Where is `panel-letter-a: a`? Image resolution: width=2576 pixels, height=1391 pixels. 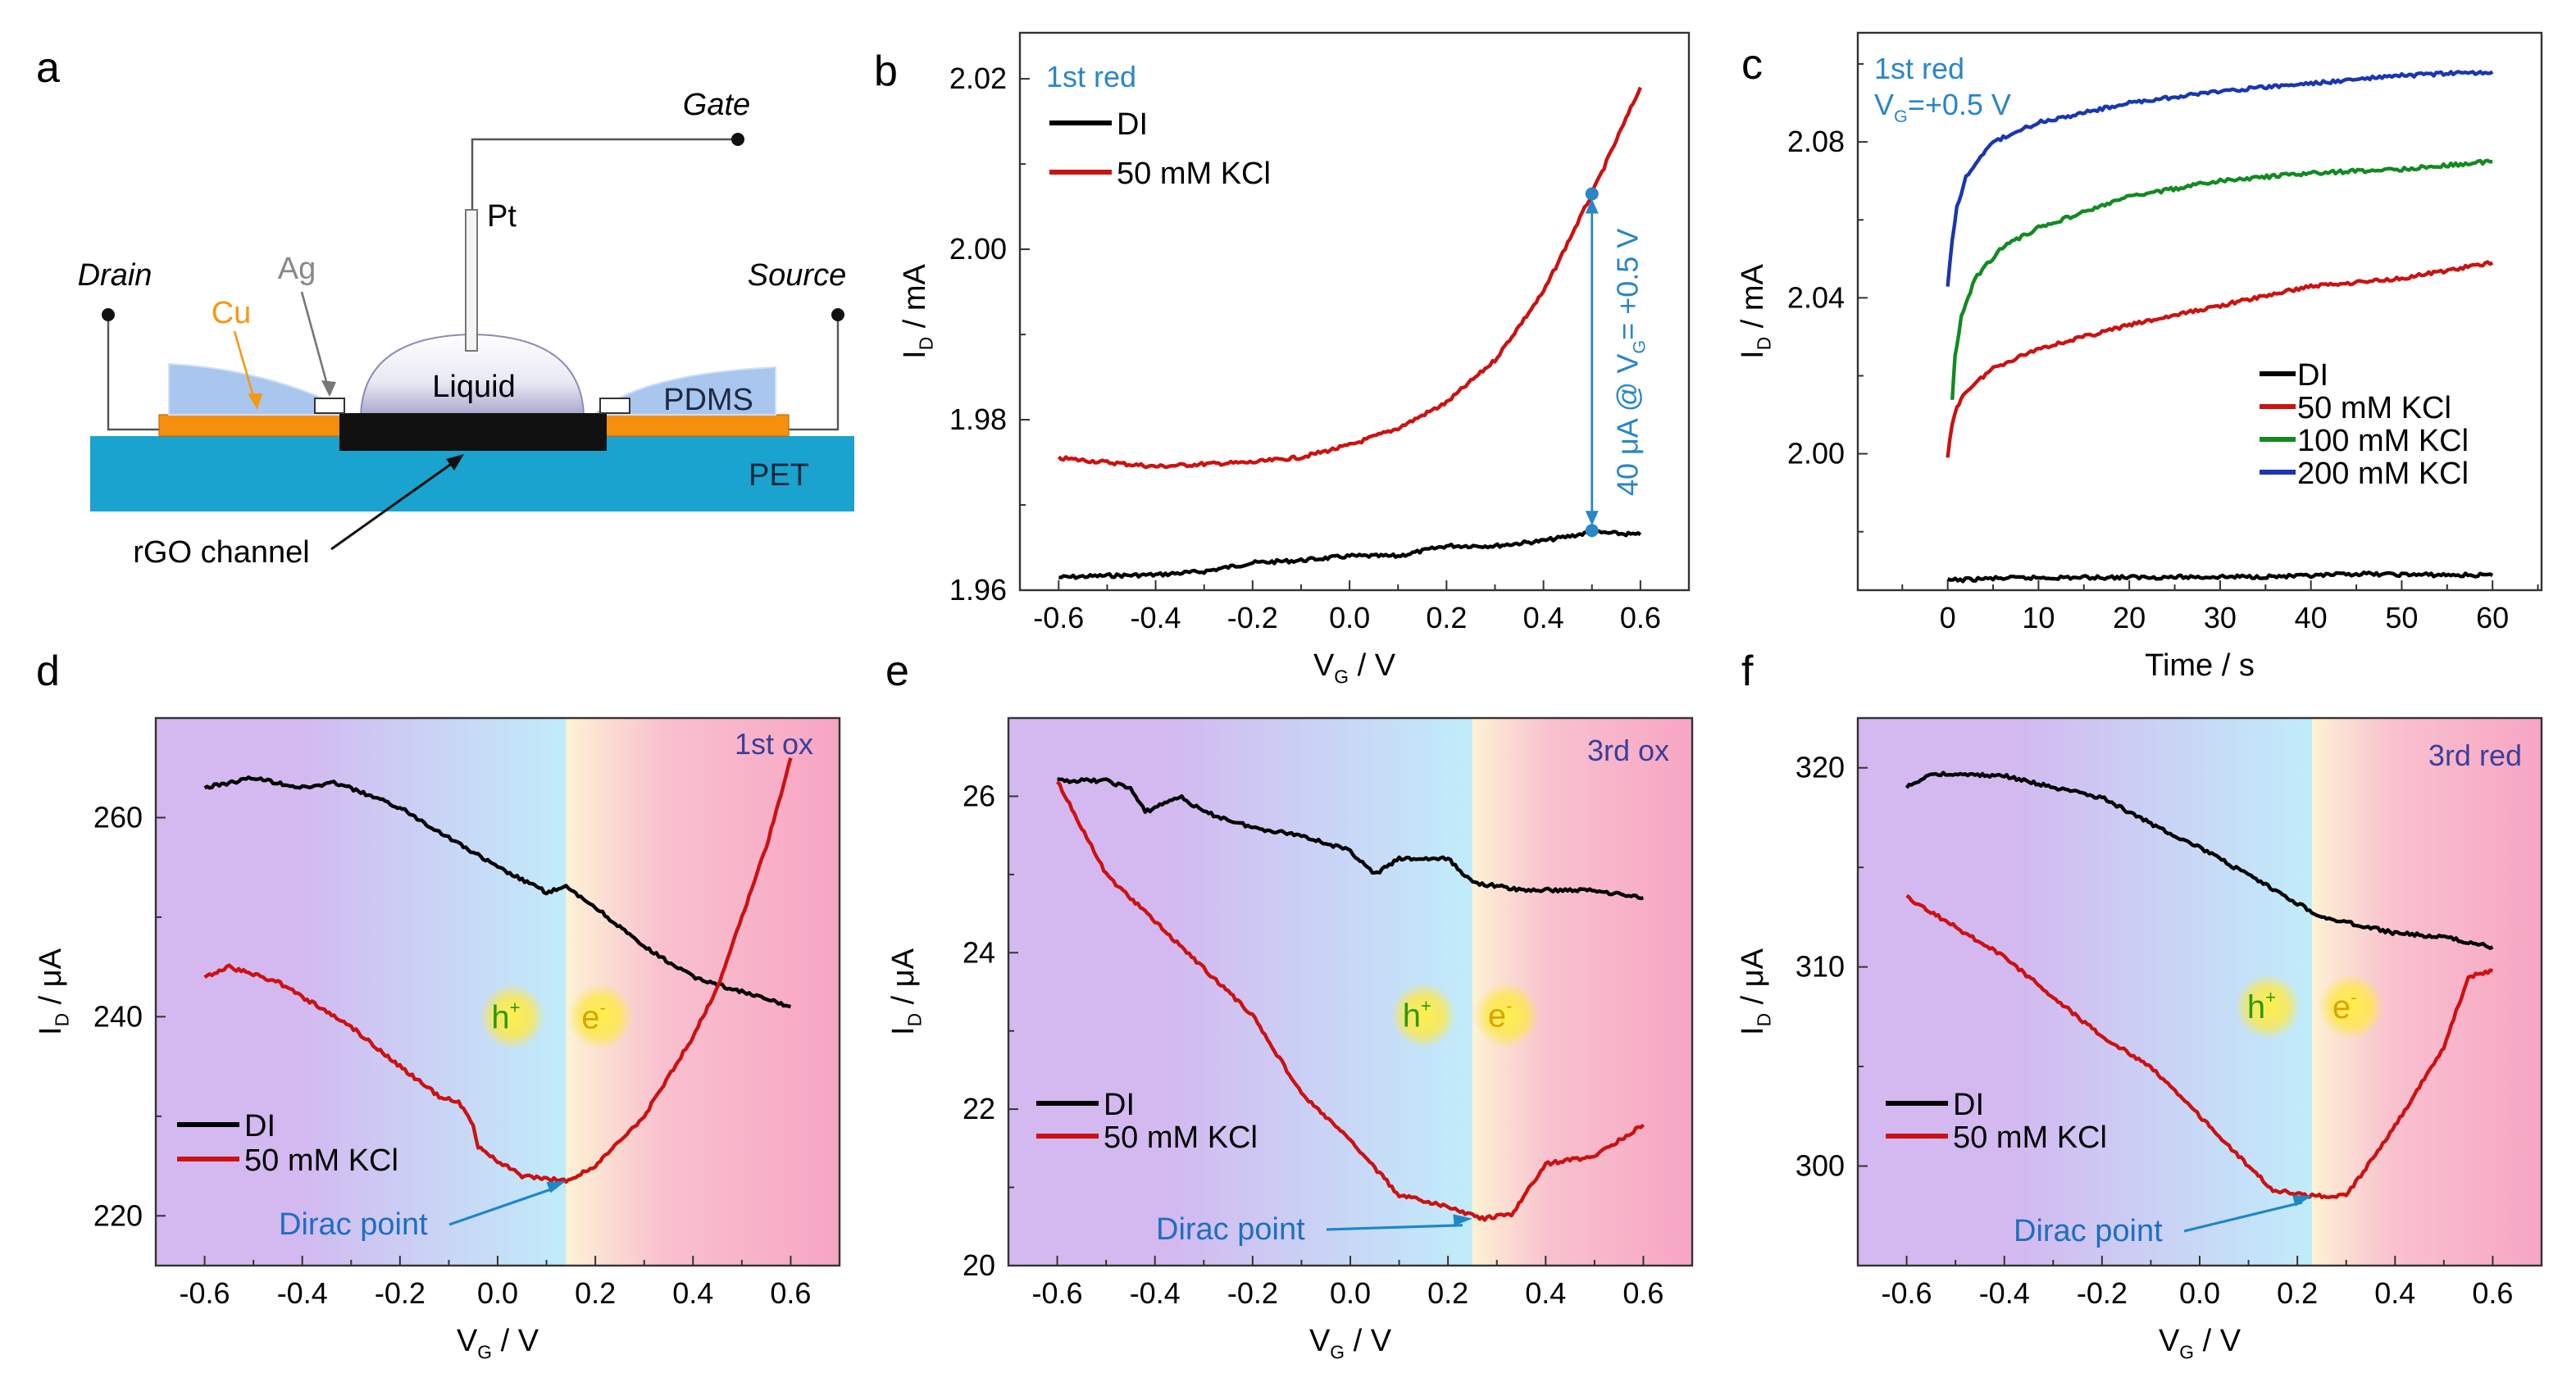
panel-letter-a: a is located at coordinates (48, 68).